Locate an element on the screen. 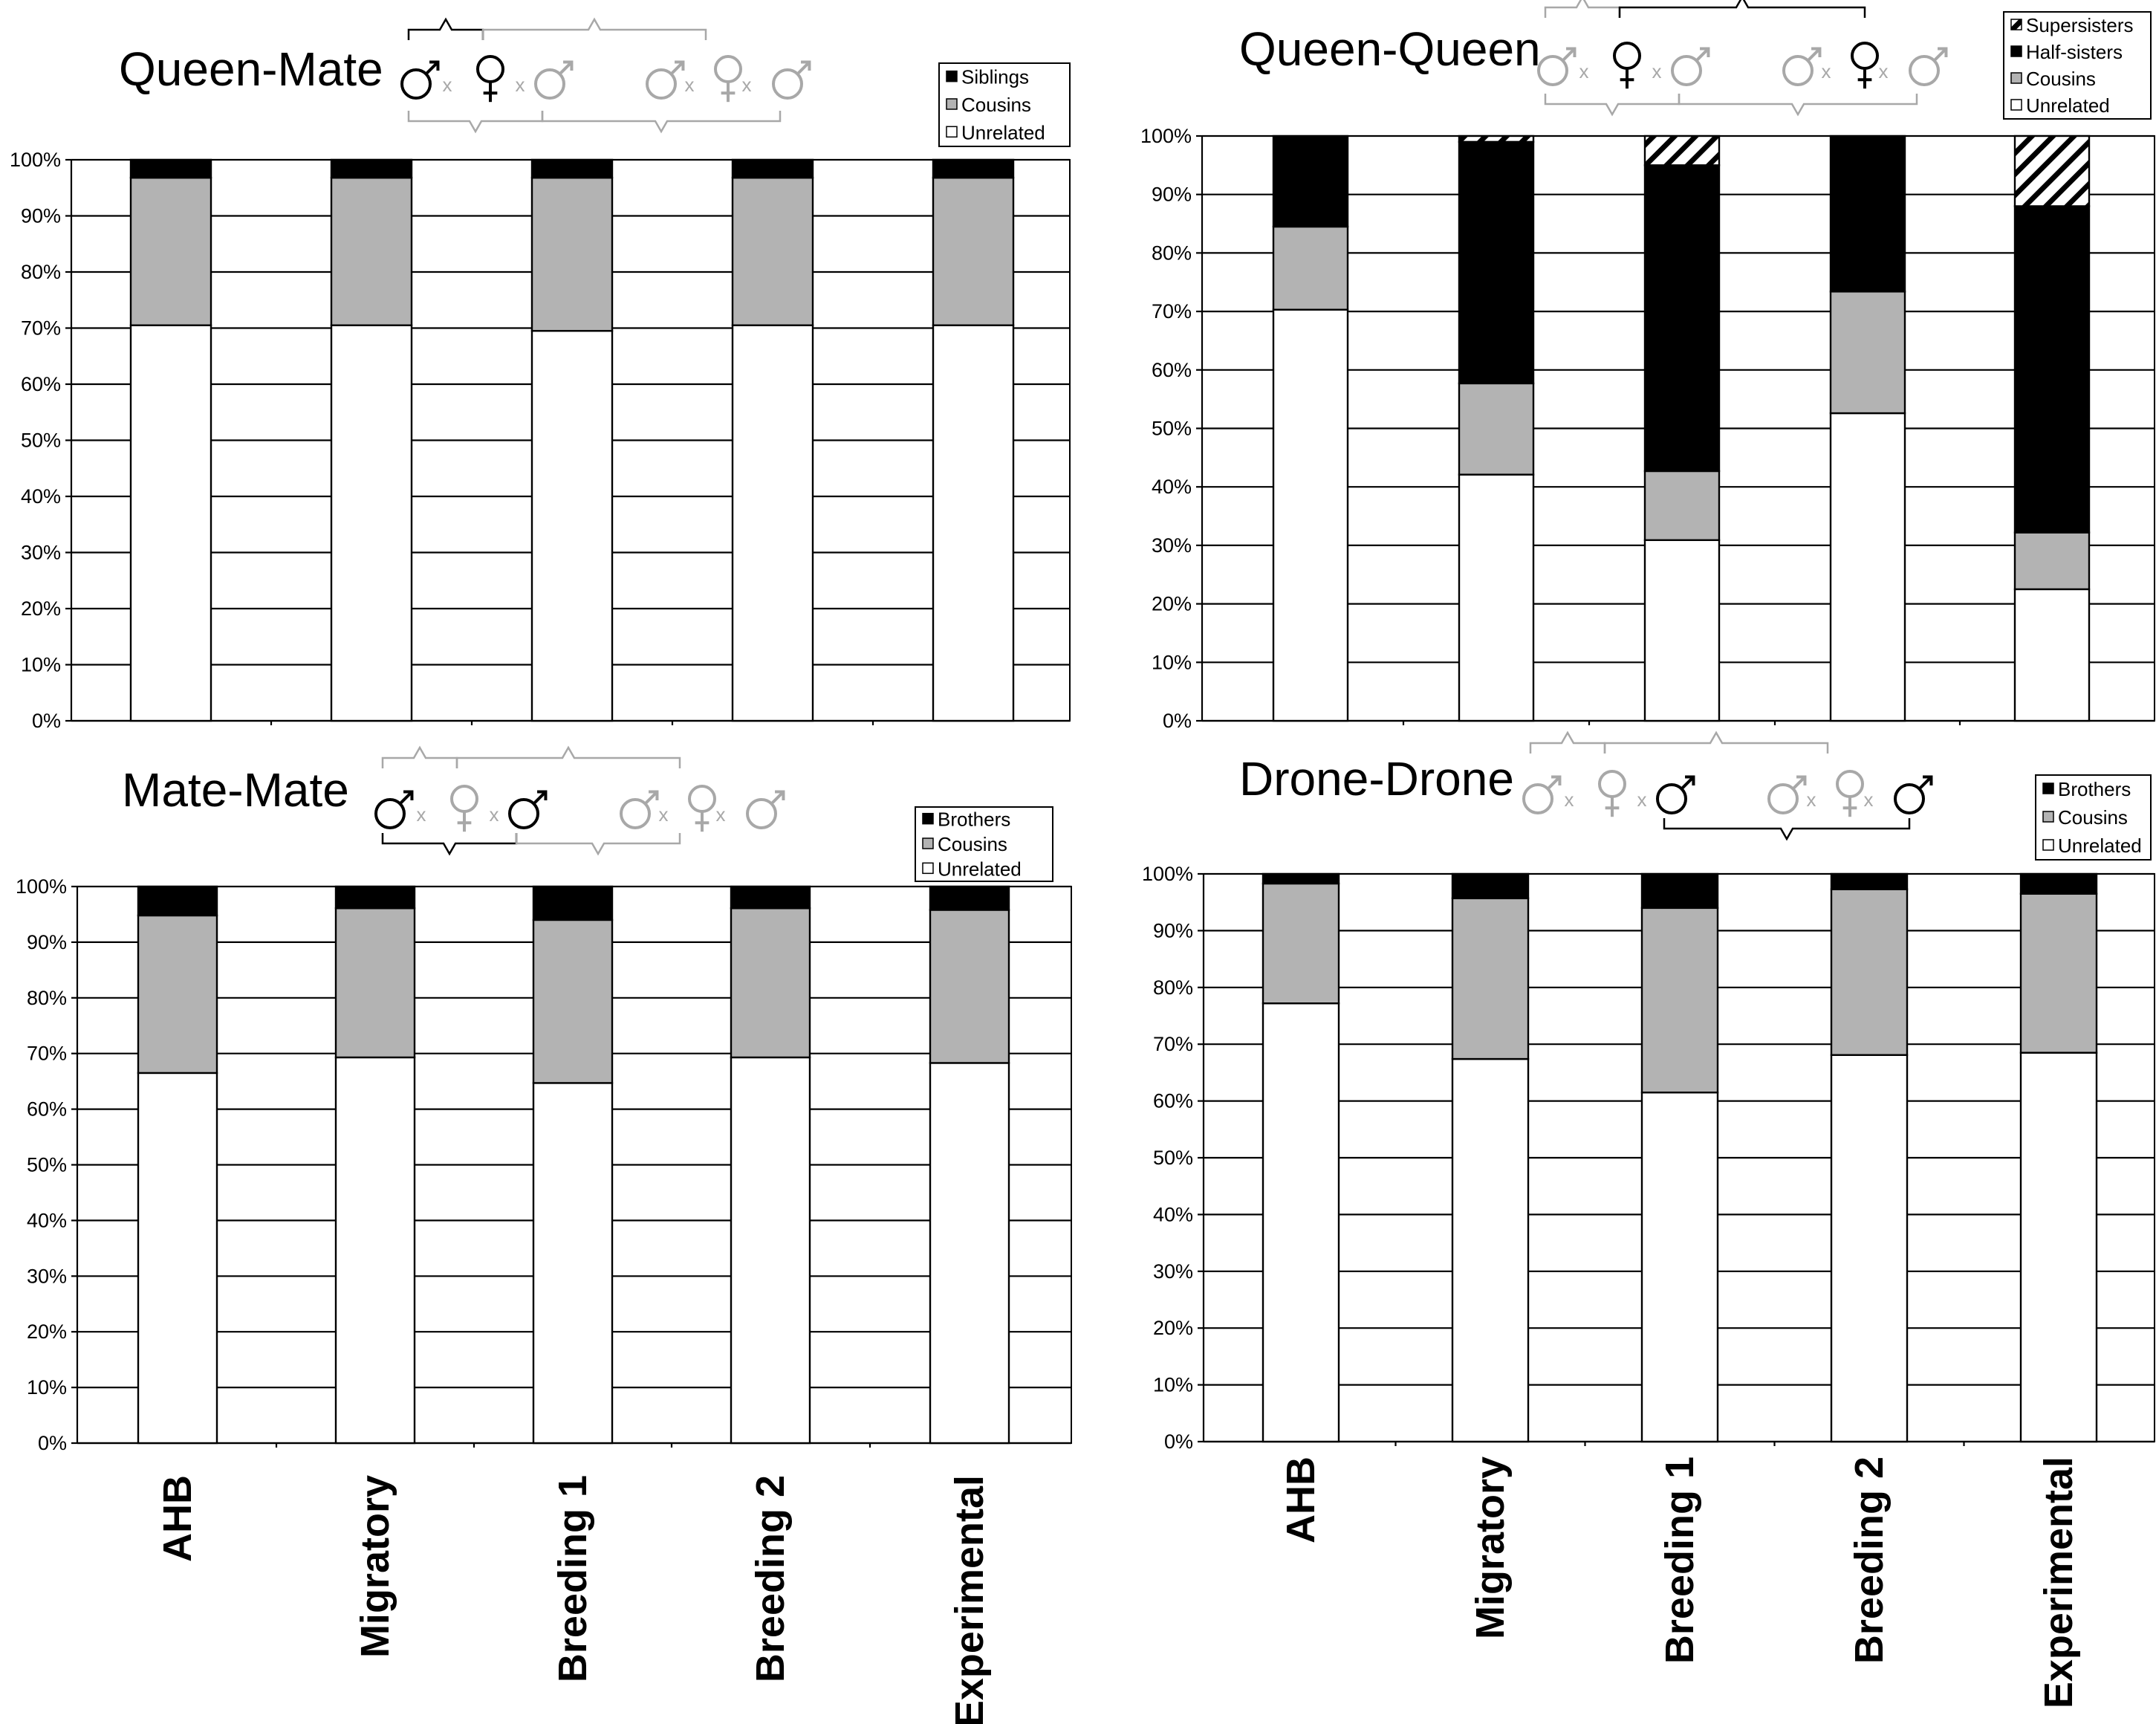 Image resolution: width=2156 pixels, height=1724 pixels. legend-label: Half-sisters is located at coordinates (2074, 52).